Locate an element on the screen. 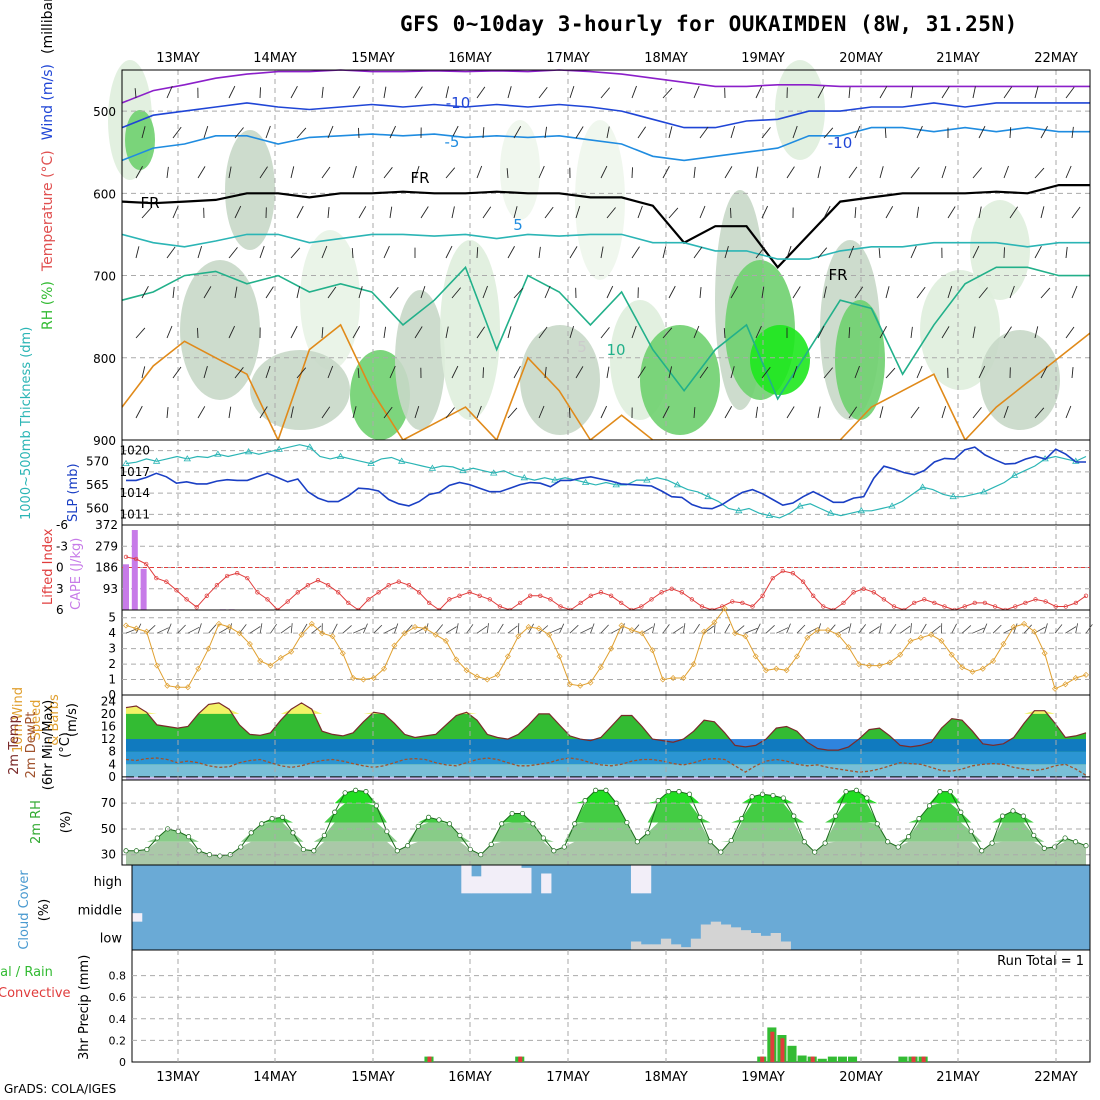  ylabel-part: Wind (m/s) is located at coordinates (48, 102).